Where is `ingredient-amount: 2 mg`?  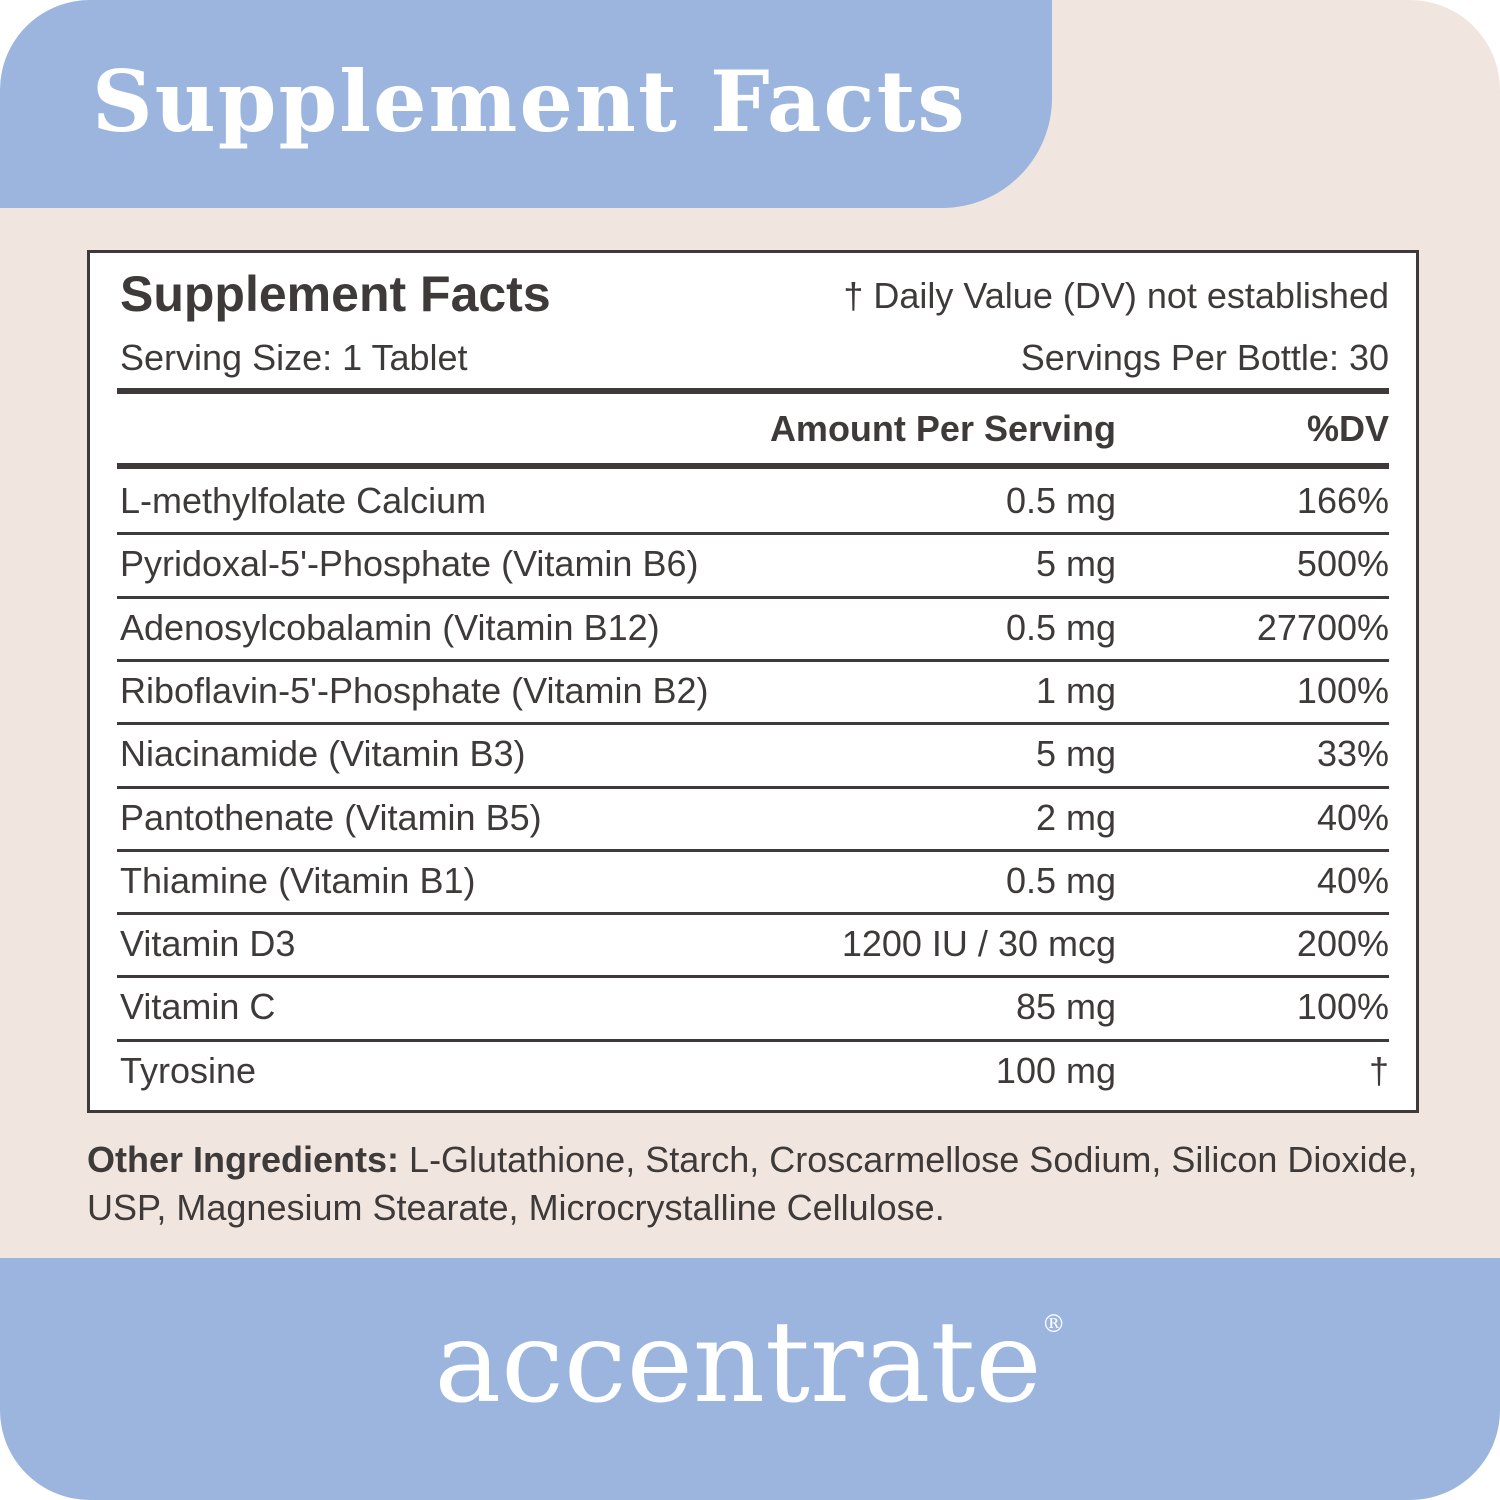
ingredient-amount: 2 mg is located at coordinates (1075, 817).